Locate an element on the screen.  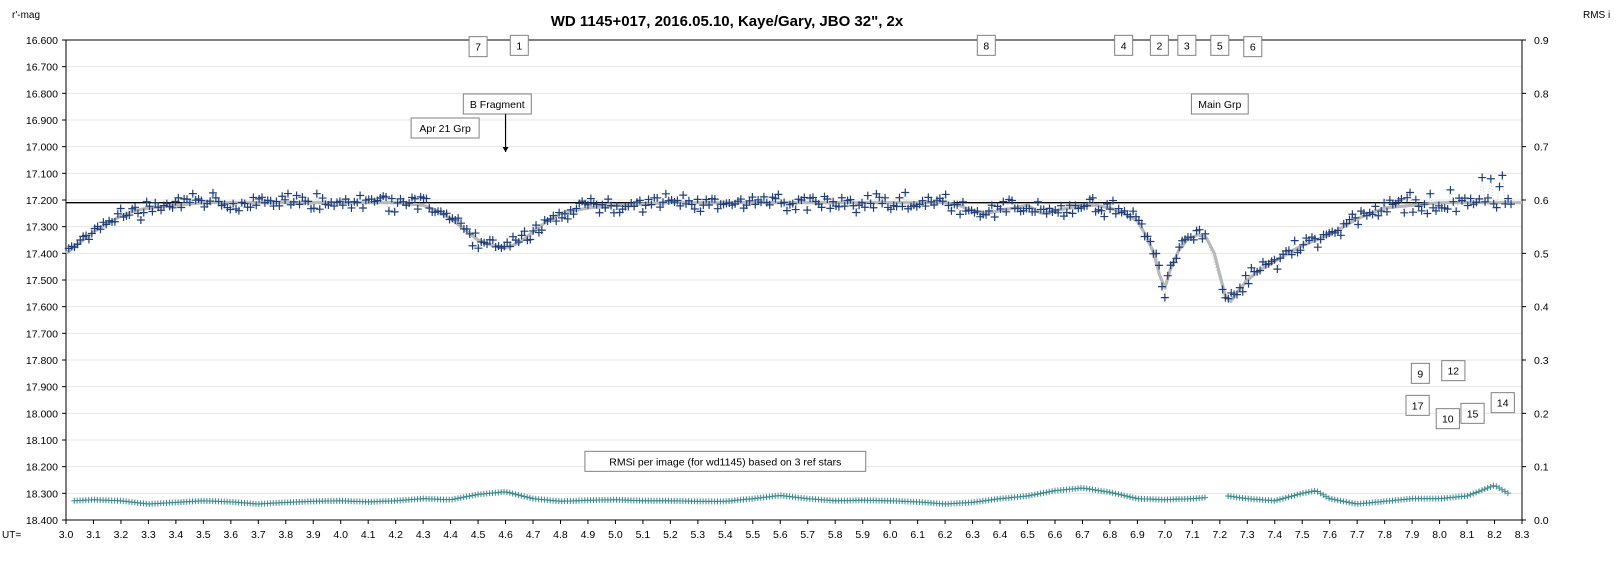
y-tick-label: 18.000 is located at coordinates (42, 414).